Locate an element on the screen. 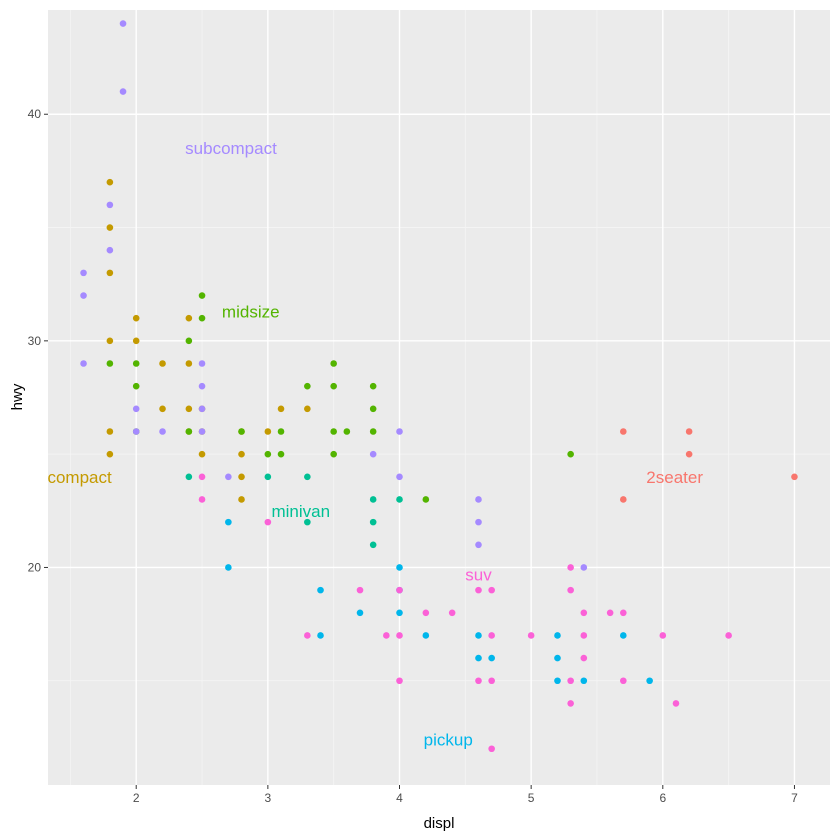  class-label-pickup: pickup is located at coordinates (448, 740).